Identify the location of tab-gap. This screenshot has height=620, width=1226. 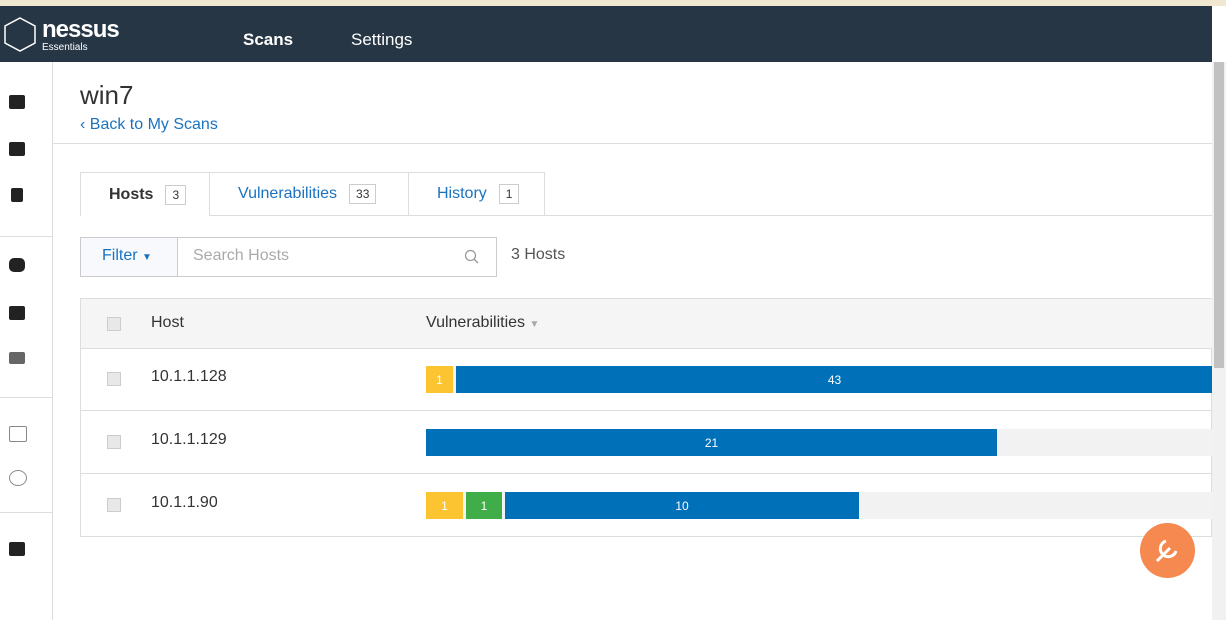
(145, 216).